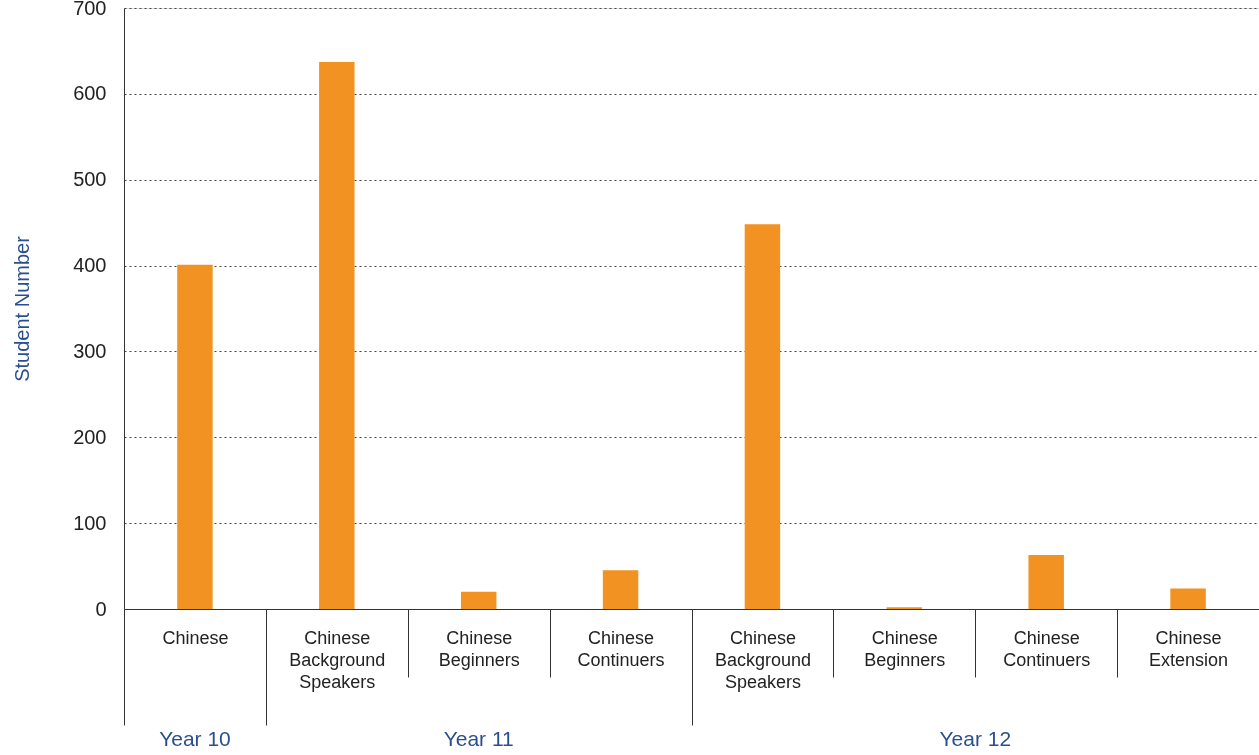 The image size is (1259, 755). Describe the element at coordinates (90, 522) in the screenshot. I see `y-tick-label: 100` at that location.